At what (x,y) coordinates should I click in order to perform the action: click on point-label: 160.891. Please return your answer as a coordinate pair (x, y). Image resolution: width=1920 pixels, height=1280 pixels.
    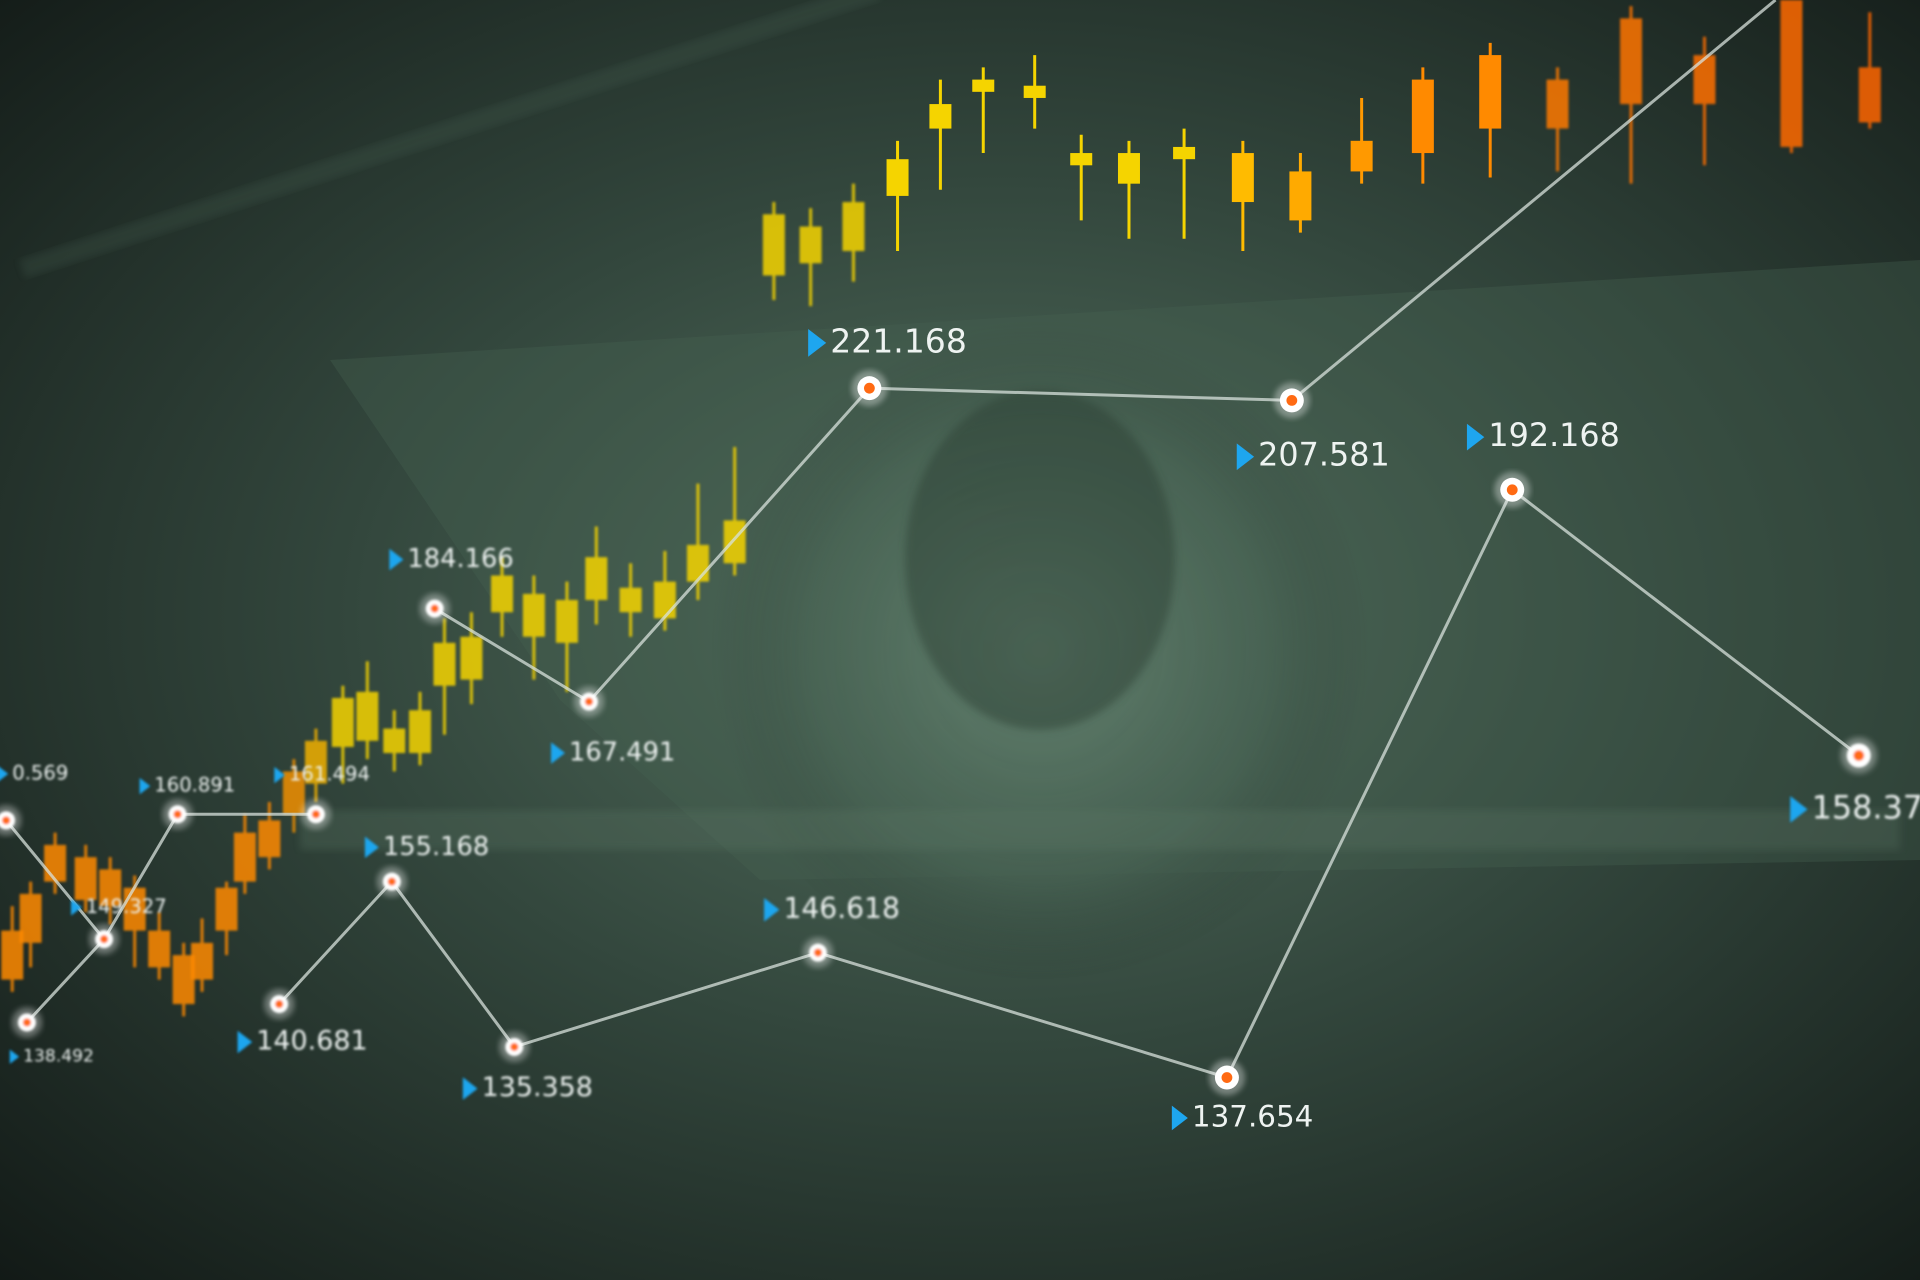
    Looking at the image, I should click on (194, 785).